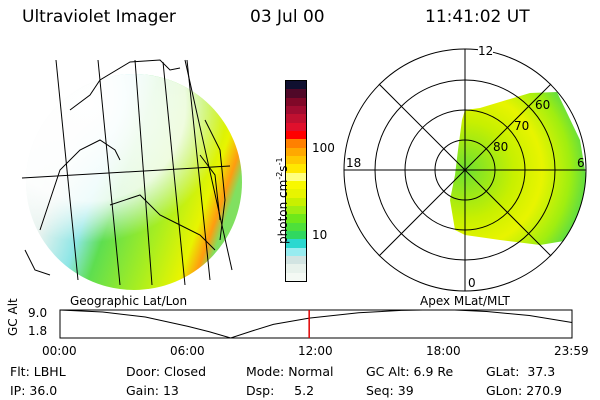 Image resolution: width=600 pixels, height=400 pixels. I want to click on info-gain: Gain: 13, so click(152, 390).